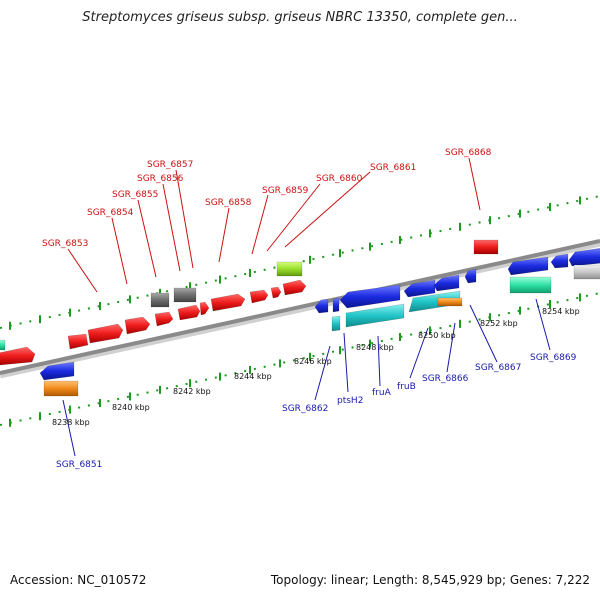 The width and height of the screenshot is (600, 600). What do you see at coordinates (498, 368) in the screenshot?
I see `gene-label-sgr-6867: SGR_6867` at bounding box center [498, 368].